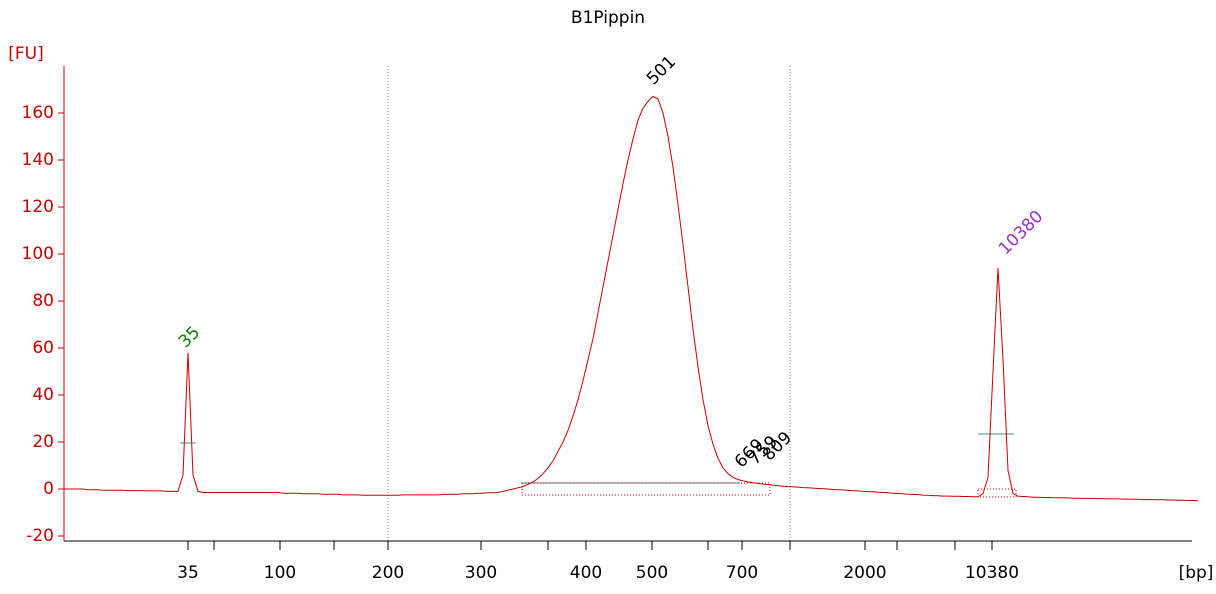 The image size is (1216, 594). Describe the element at coordinates (481, 573) in the screenshot. I see `x-tick-label: 300` at that location.